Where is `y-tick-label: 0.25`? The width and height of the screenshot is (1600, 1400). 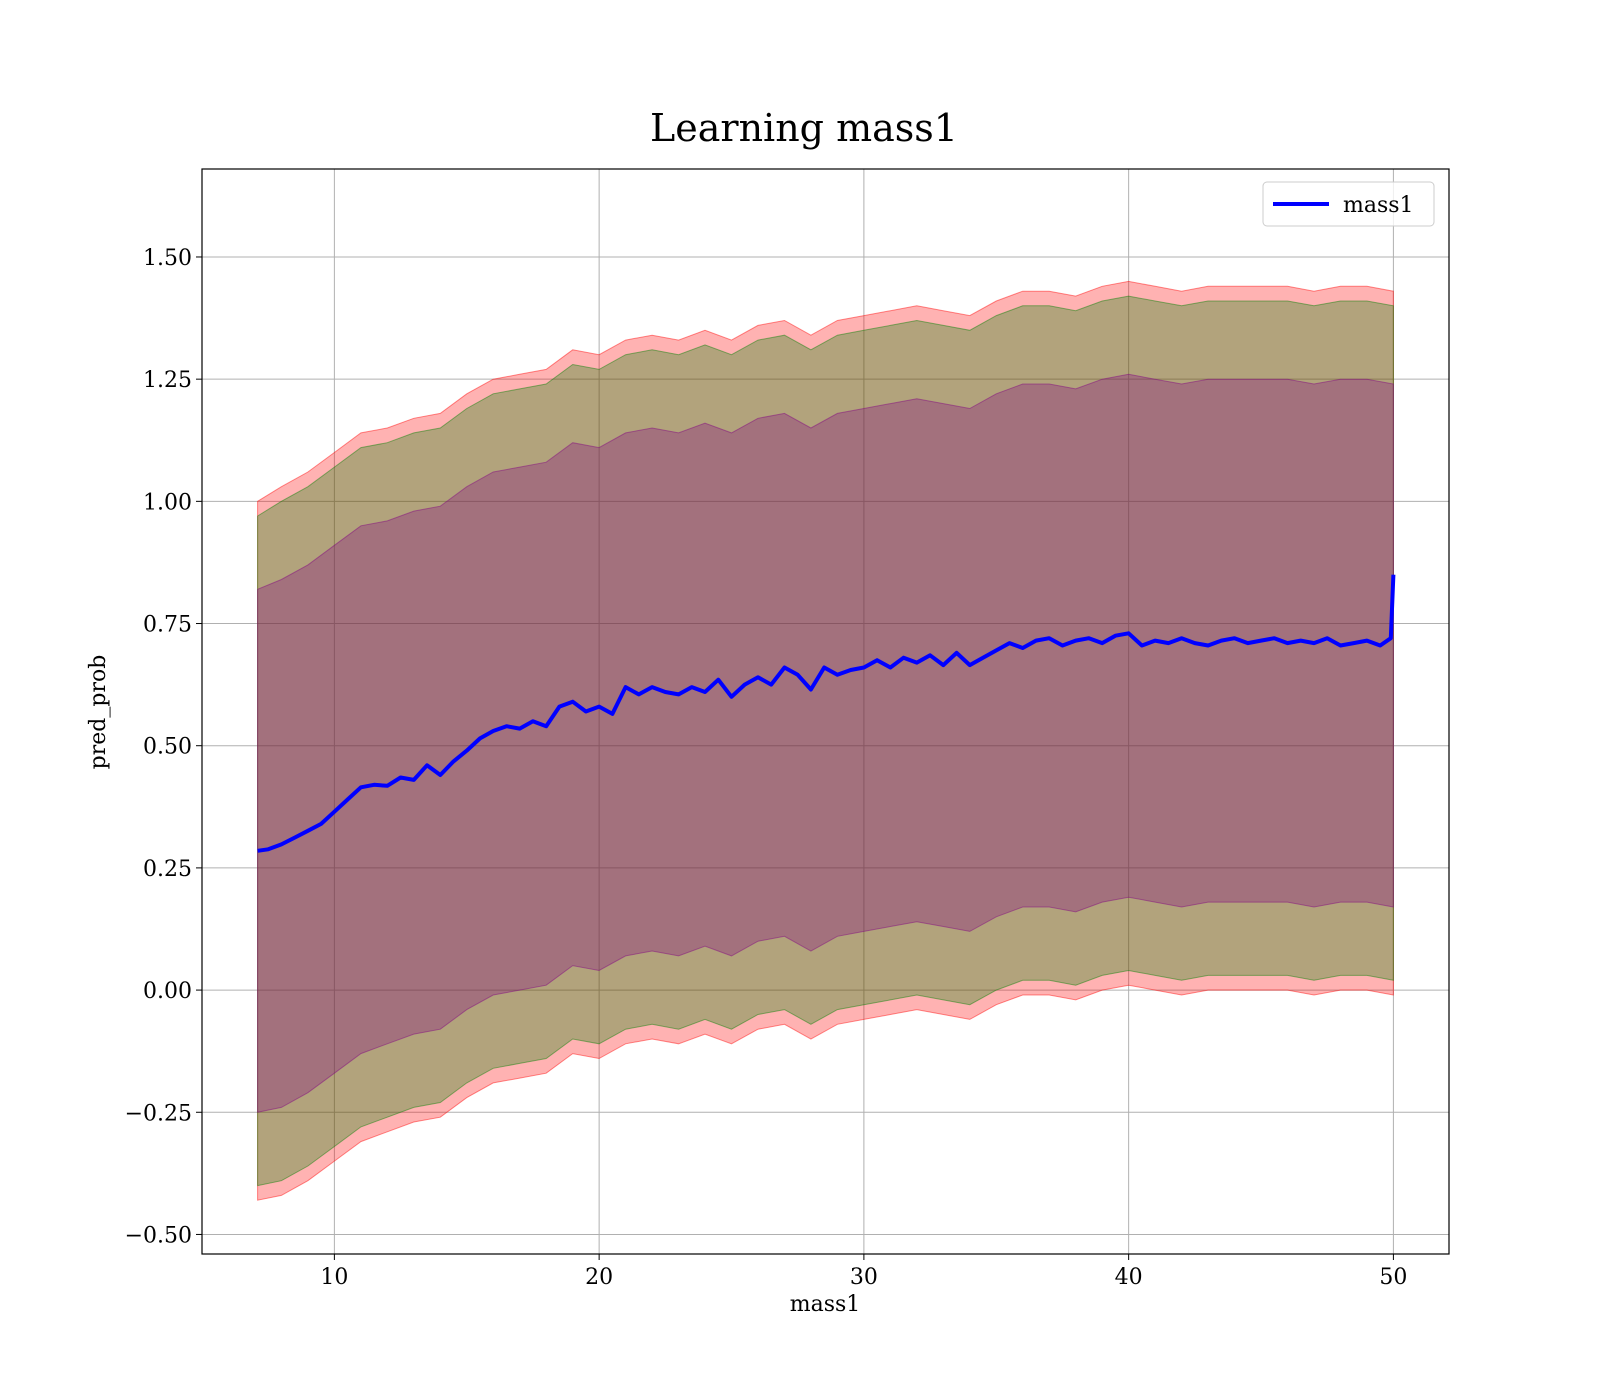
y-tick-label: 0.25 is located at coordinates (167, 869).